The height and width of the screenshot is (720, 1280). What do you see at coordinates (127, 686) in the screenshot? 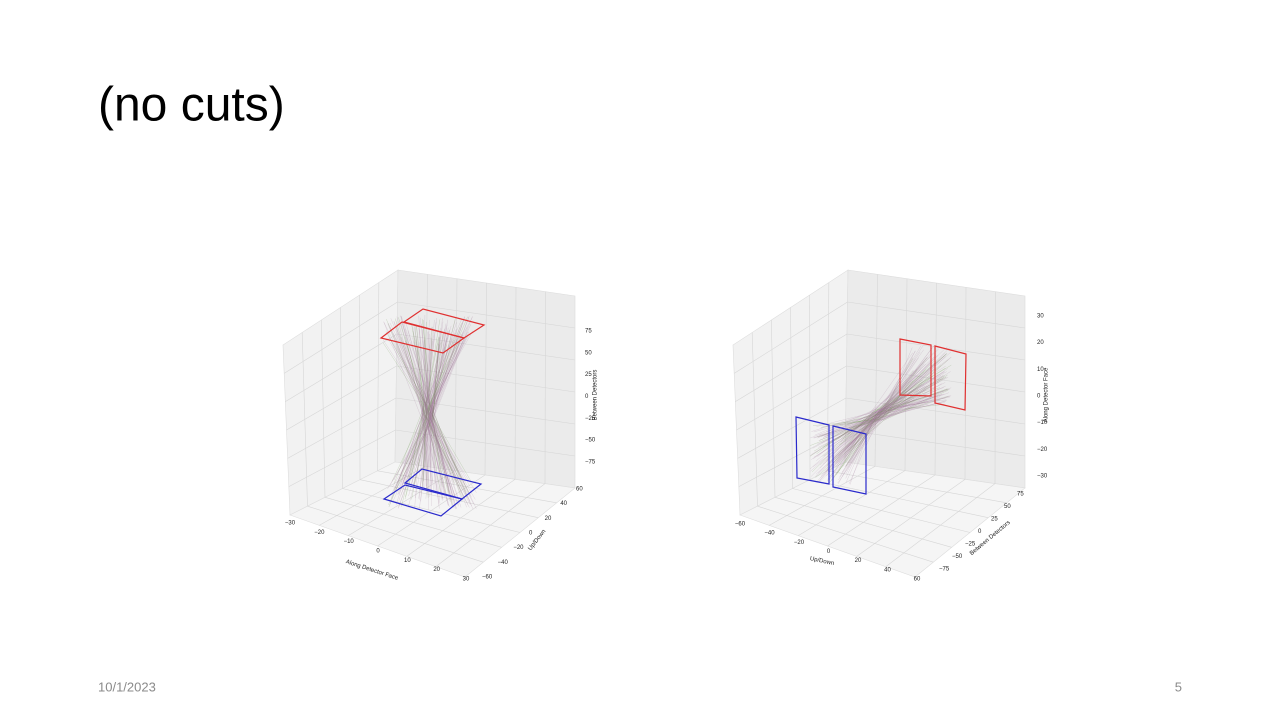
I see `slide-date: 10/1/2023` at bounding box center [127, 686].